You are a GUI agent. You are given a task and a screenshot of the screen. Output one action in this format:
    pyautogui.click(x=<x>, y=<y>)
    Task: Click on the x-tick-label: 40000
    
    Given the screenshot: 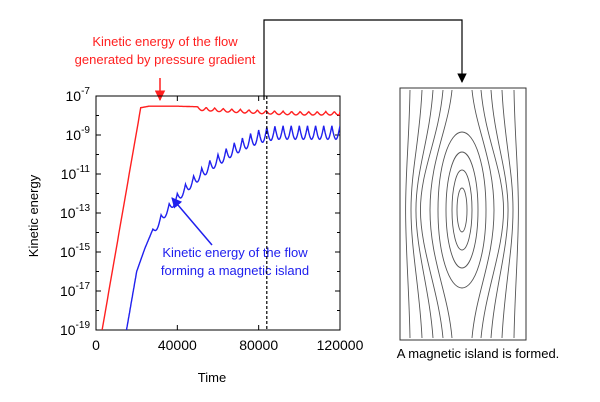 What is the action you would take?
    pyautogui.click(x=177, y=345)
    